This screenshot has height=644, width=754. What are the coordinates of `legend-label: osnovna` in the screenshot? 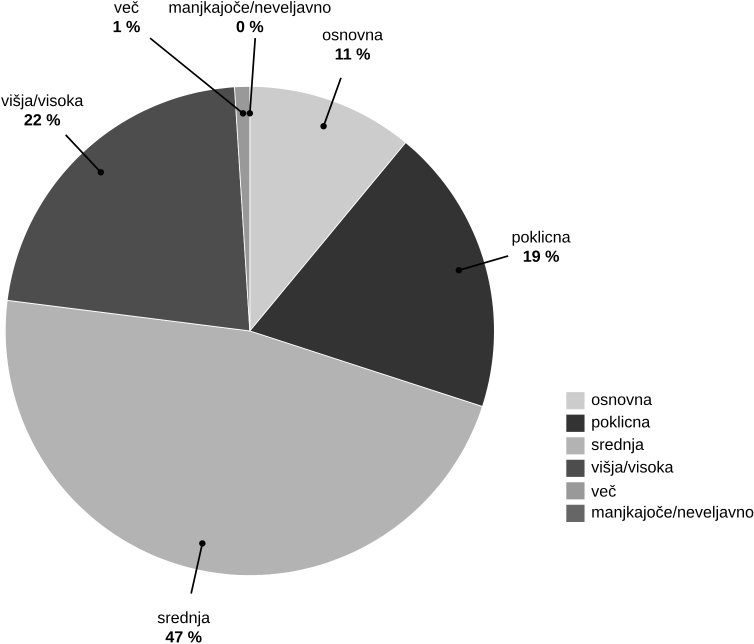 It's located at (622, 401).